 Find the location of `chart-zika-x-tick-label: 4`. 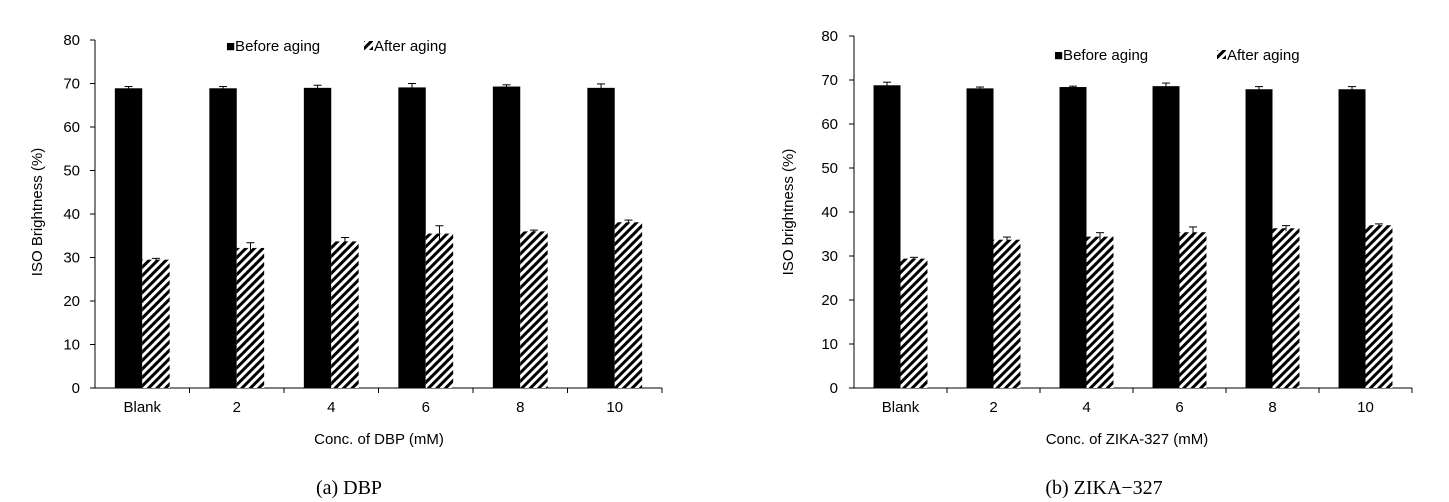

chart-zika-x-tick-label: 4 is located at coordinates (1086, 407).